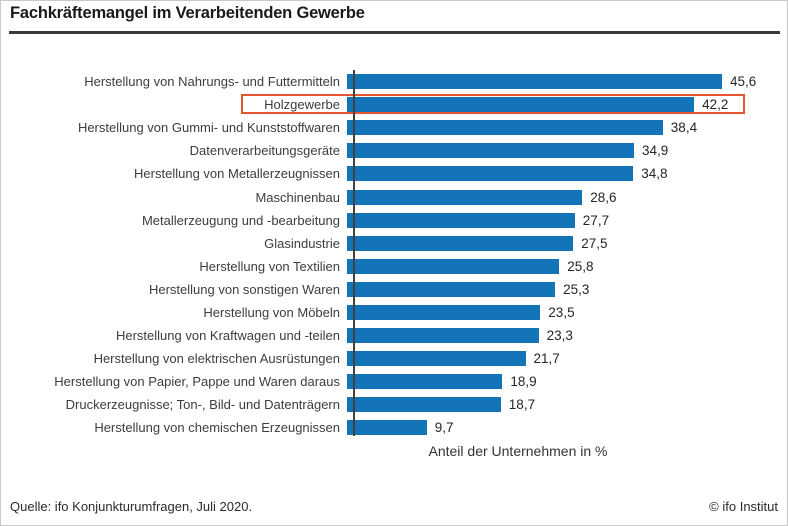  What do you see at coordinates (559, 336) in the screenshot?
I see `value-label: 23,3` at bounding box center [559, 336].